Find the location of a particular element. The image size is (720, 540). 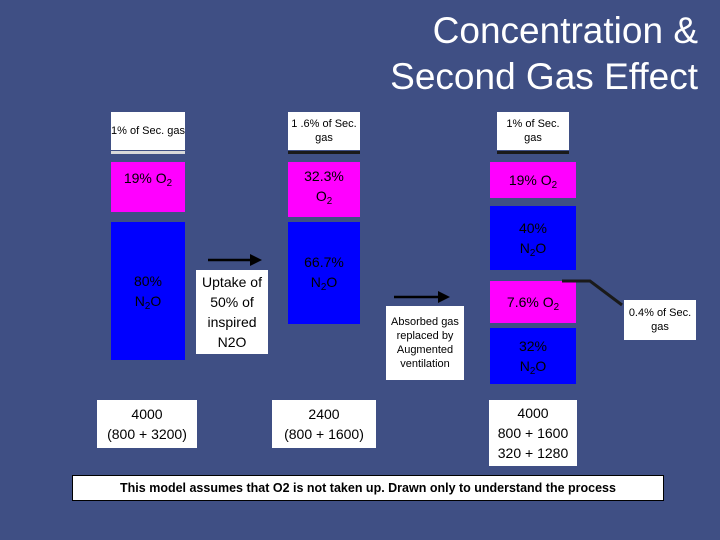

col2-total-box: 2400 (800 + 1600) is located at coordinates (324, 424).